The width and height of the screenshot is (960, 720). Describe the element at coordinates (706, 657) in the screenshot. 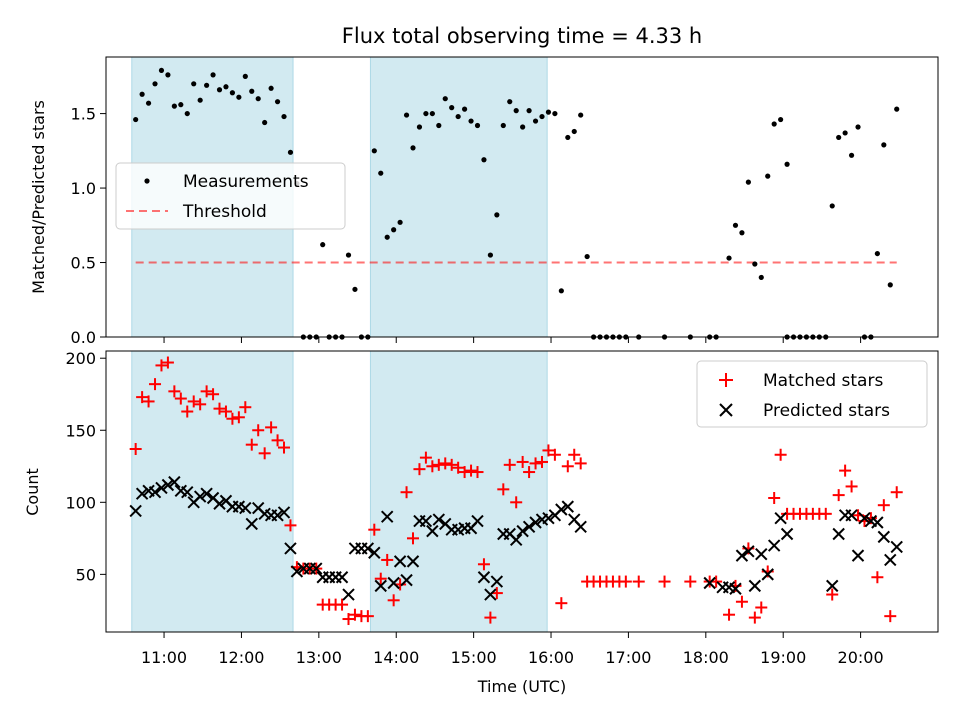

I see `x-tick-label: 18:00` at that location.